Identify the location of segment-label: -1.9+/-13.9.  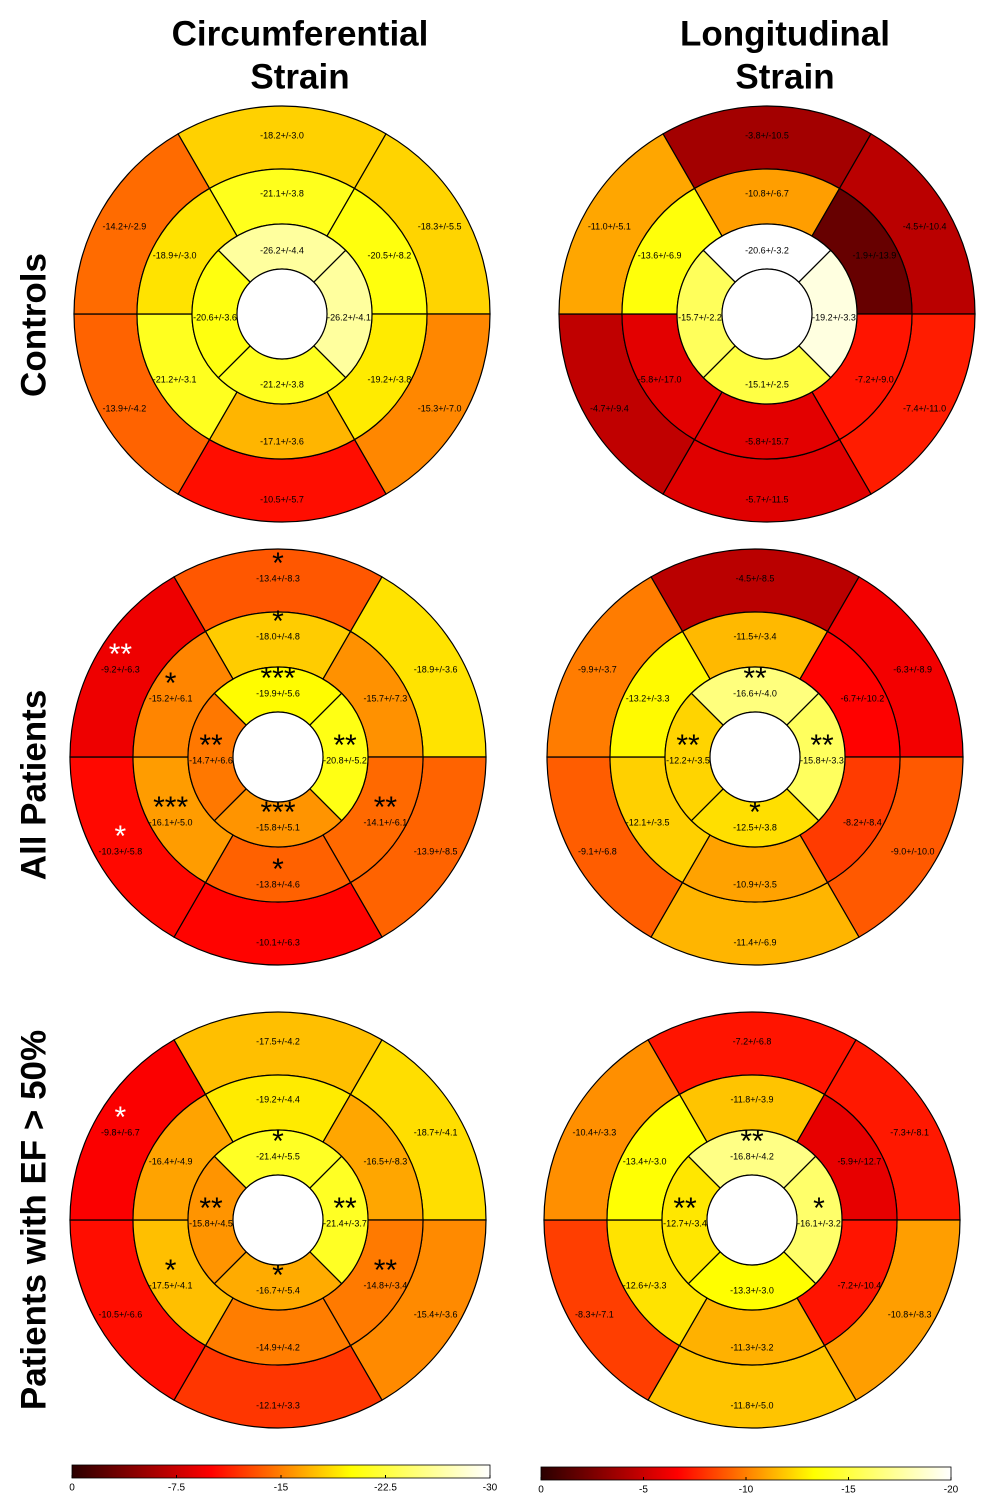
(874, 255).